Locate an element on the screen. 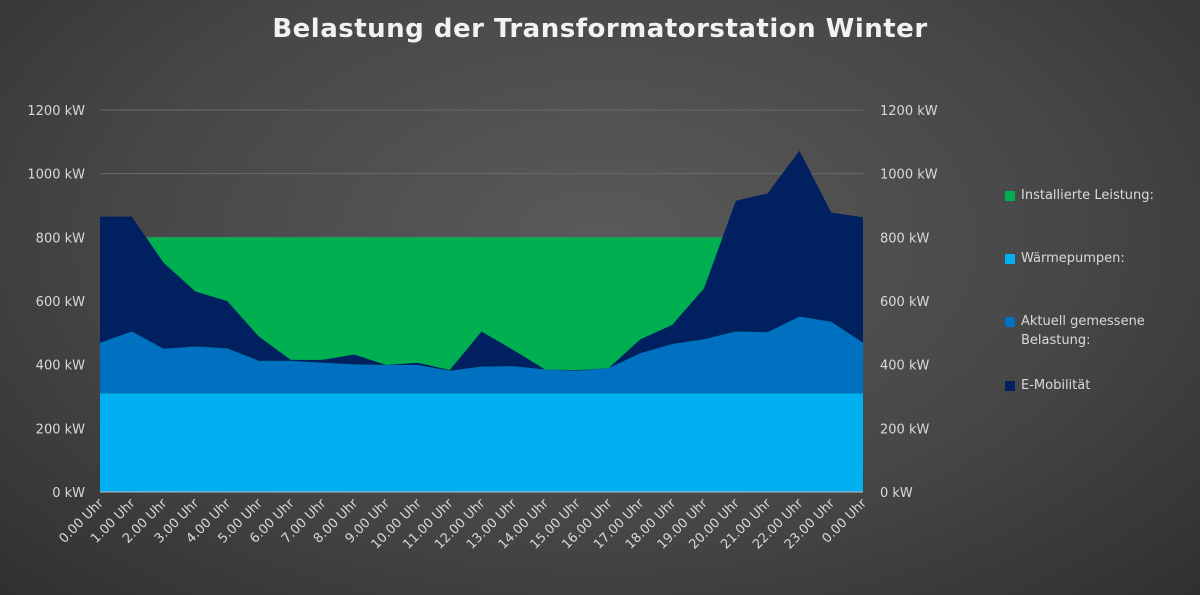  y-tick-label-right: 1000 kW is located at coordinates (909, 175).